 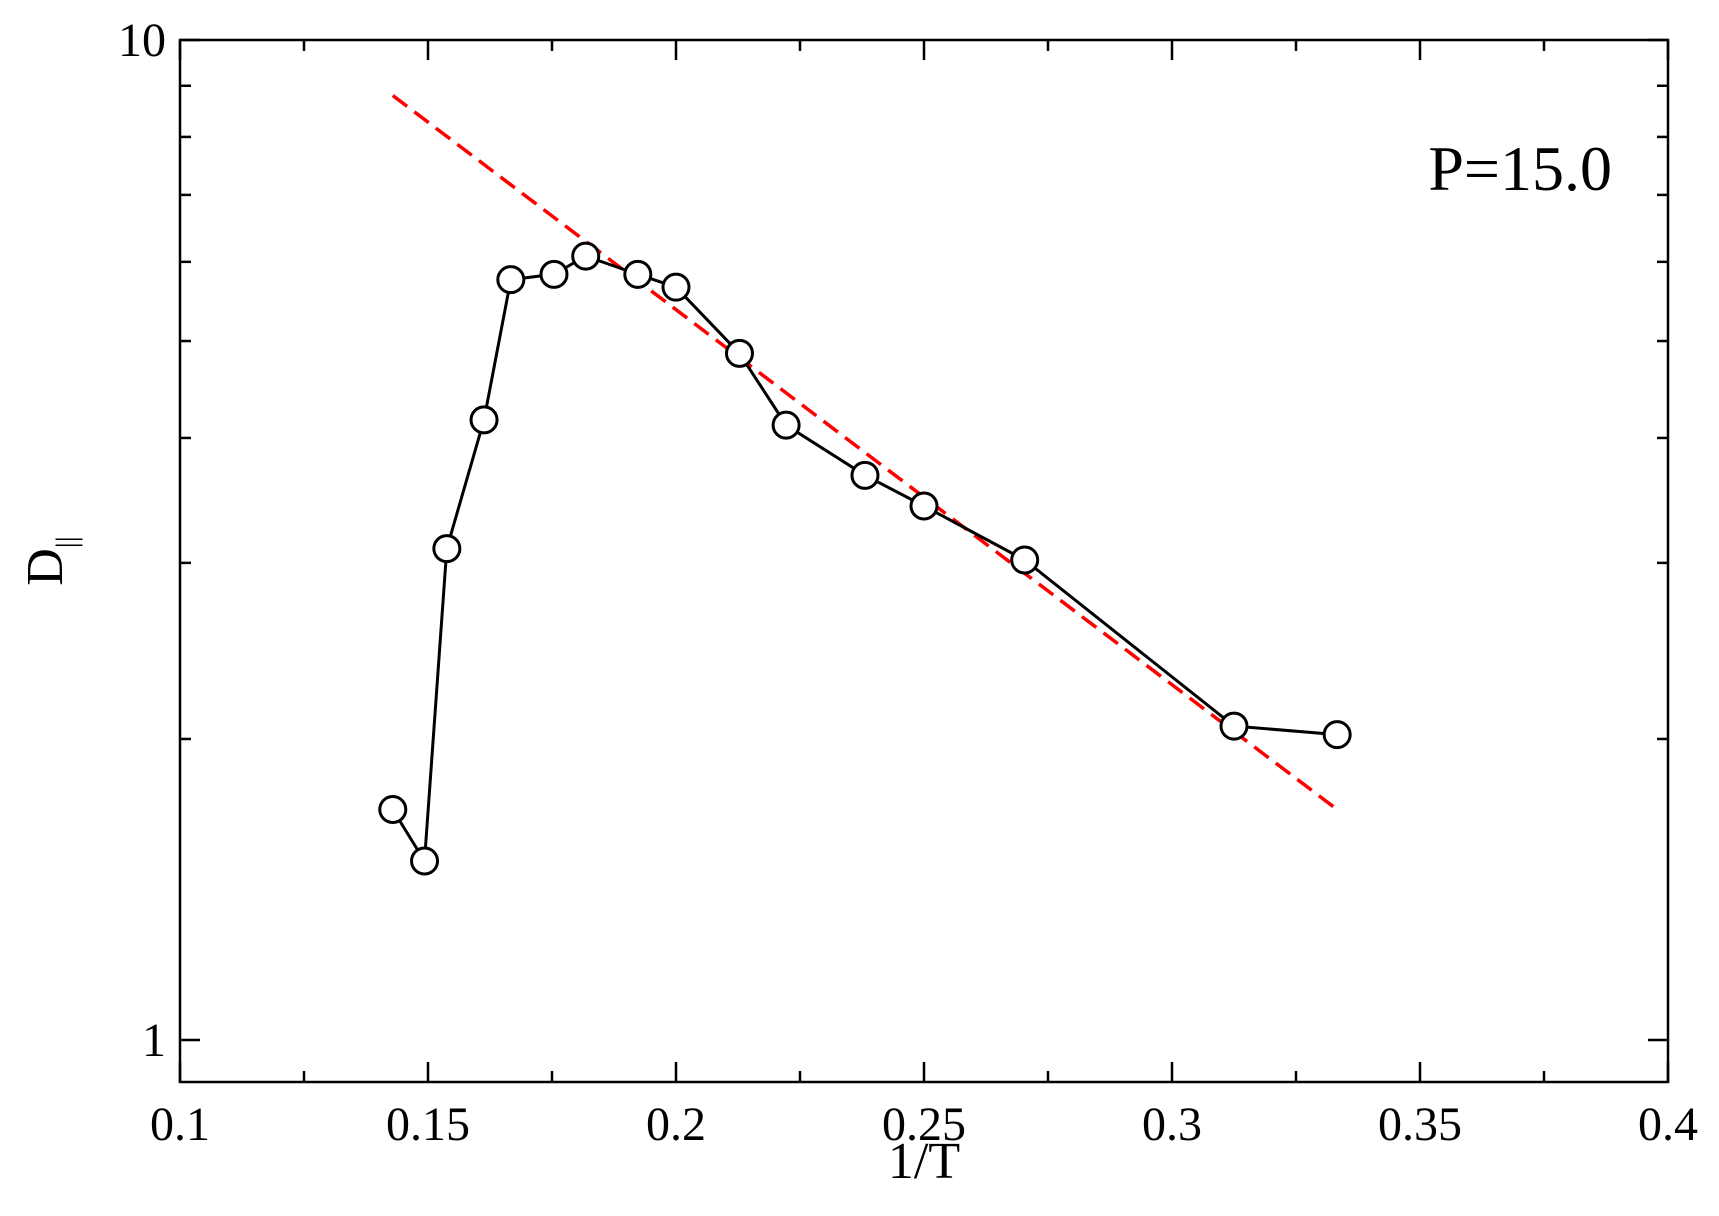 What do you see at coordinates (1668, 1124) in the screenshot?
I see `x-tick-label: 0.4` at bounding box center [1668, 1124].